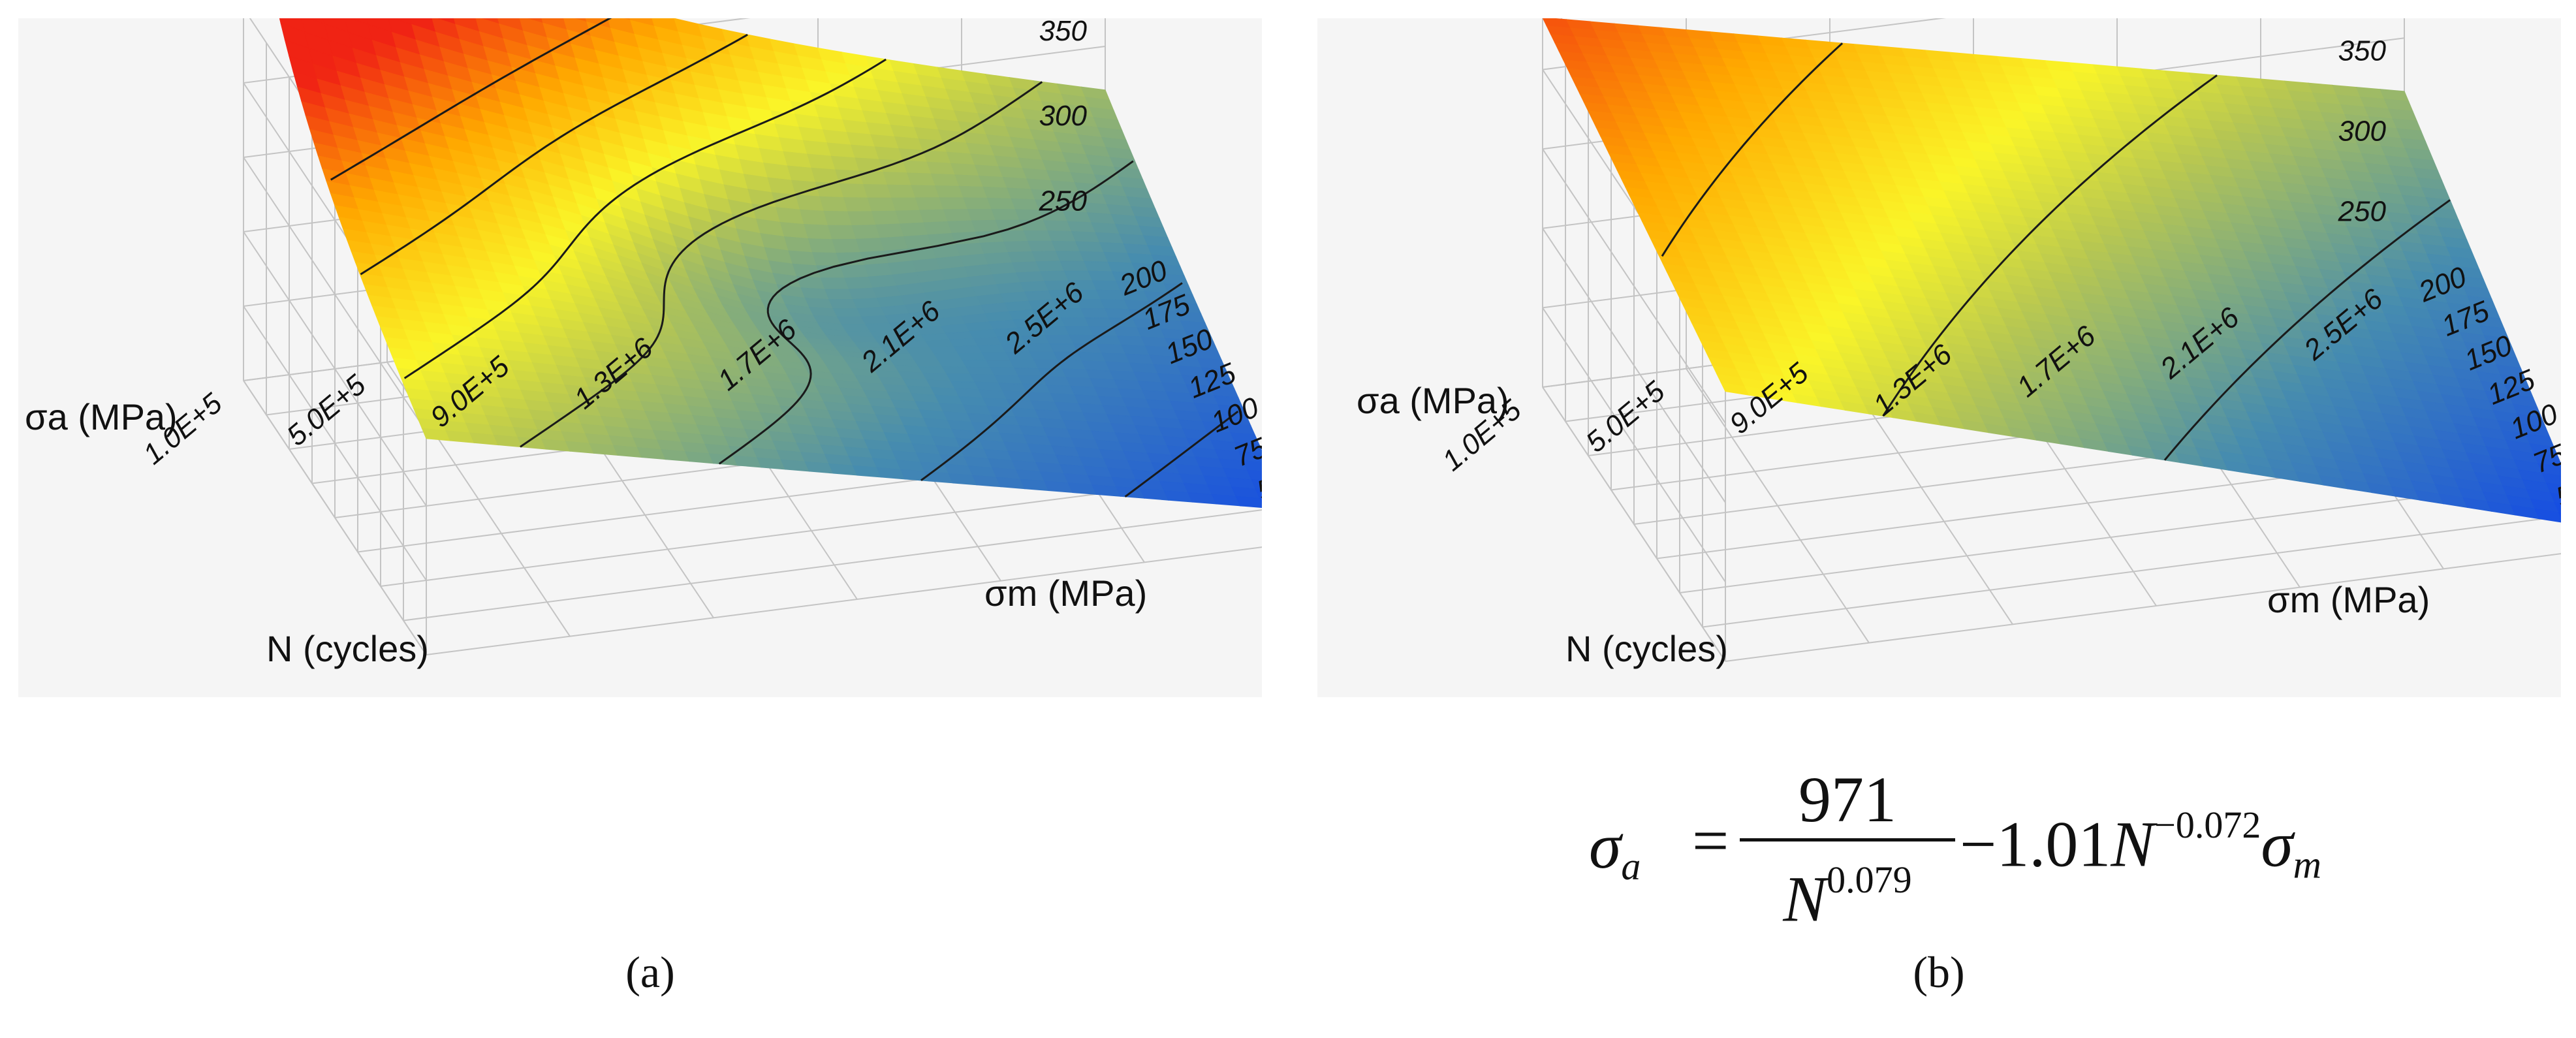 The width and height of the screenshot is (2576, 1038). Describe the element at coordinates (1847, 799) in the screenshot. I see `equation-numerator: 971` at that location.